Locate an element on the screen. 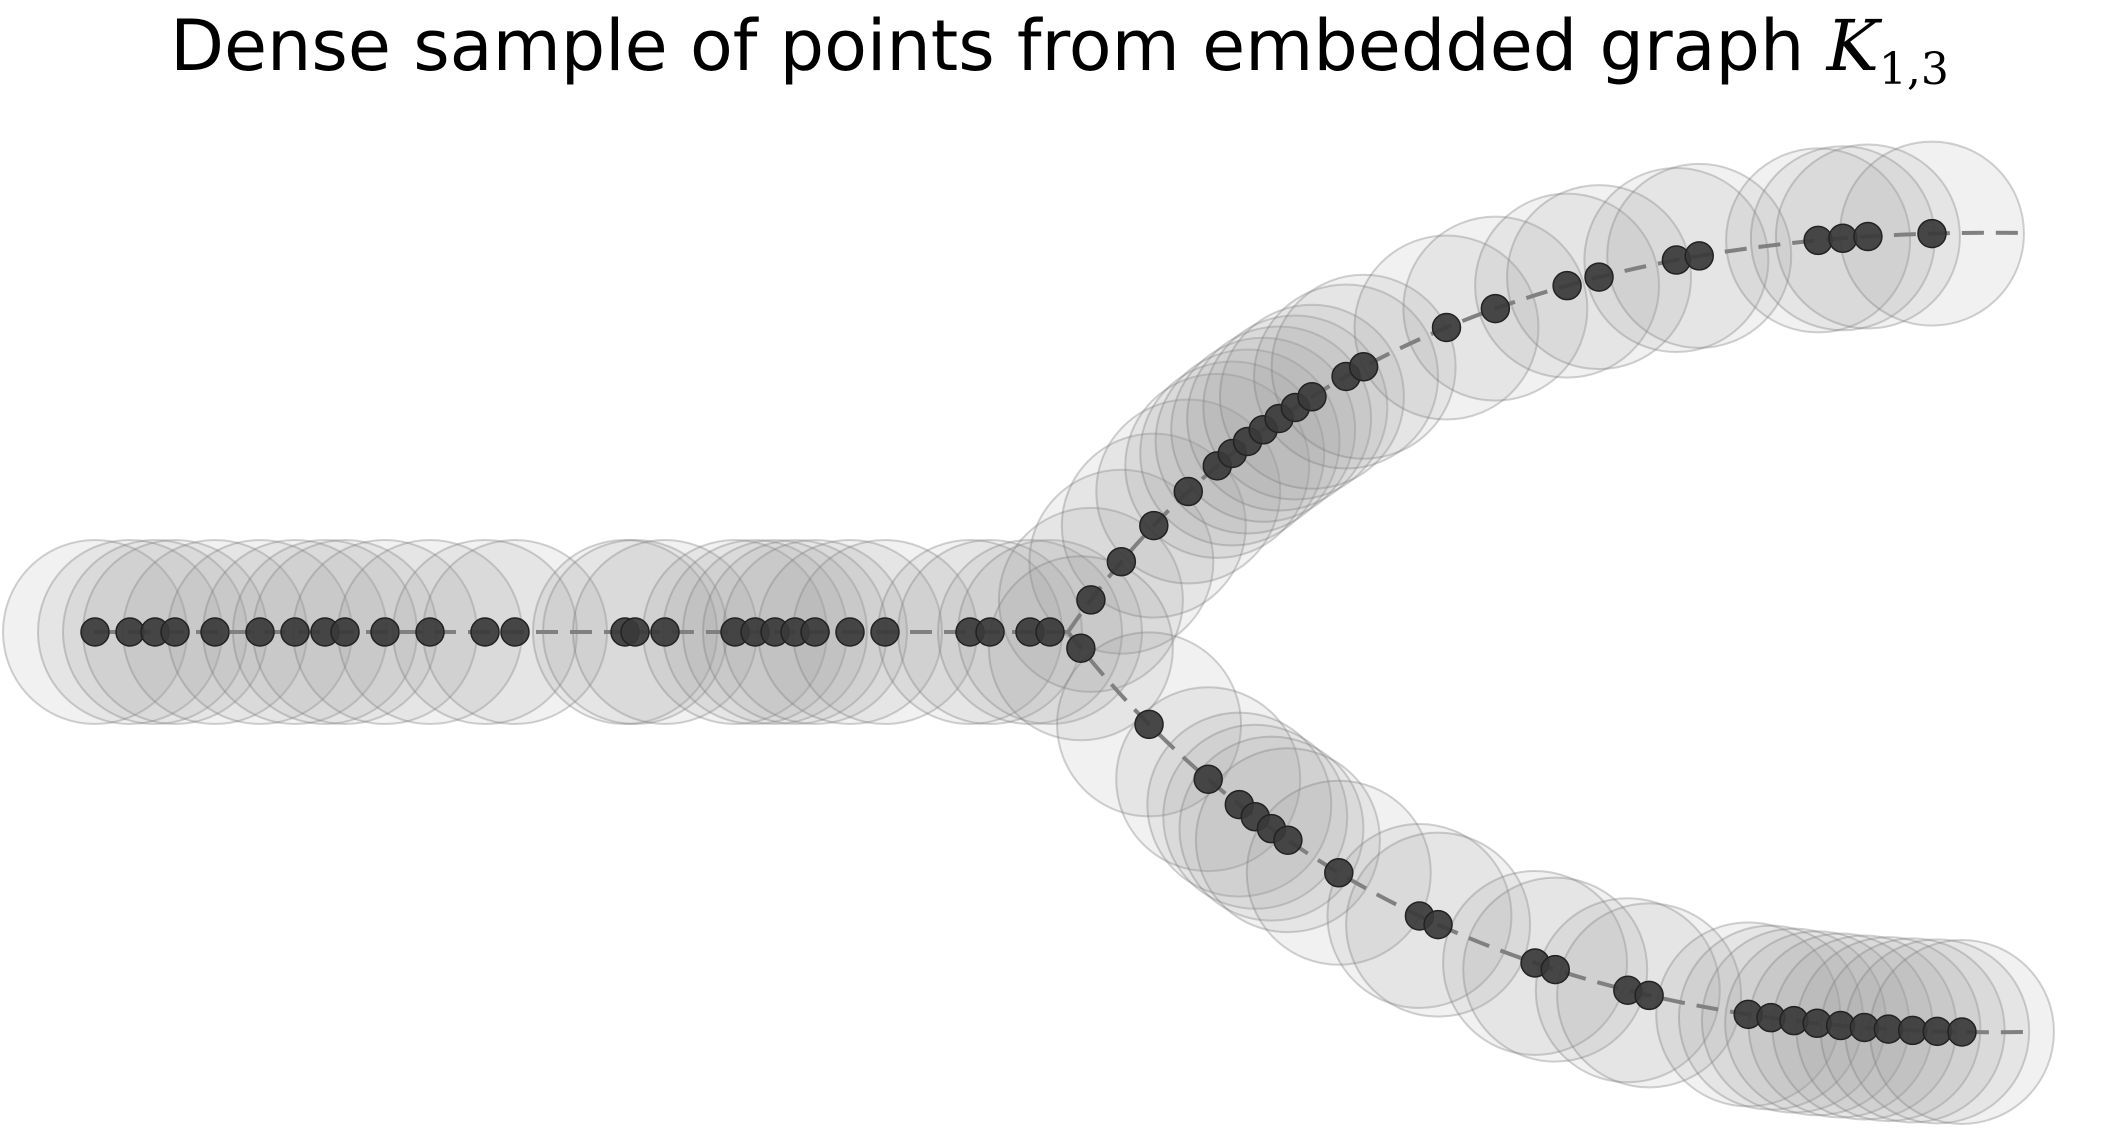 The height and width of the screenshot is (1131, 2119). title-math: K1,3 is located at coordinates (1887, 50).